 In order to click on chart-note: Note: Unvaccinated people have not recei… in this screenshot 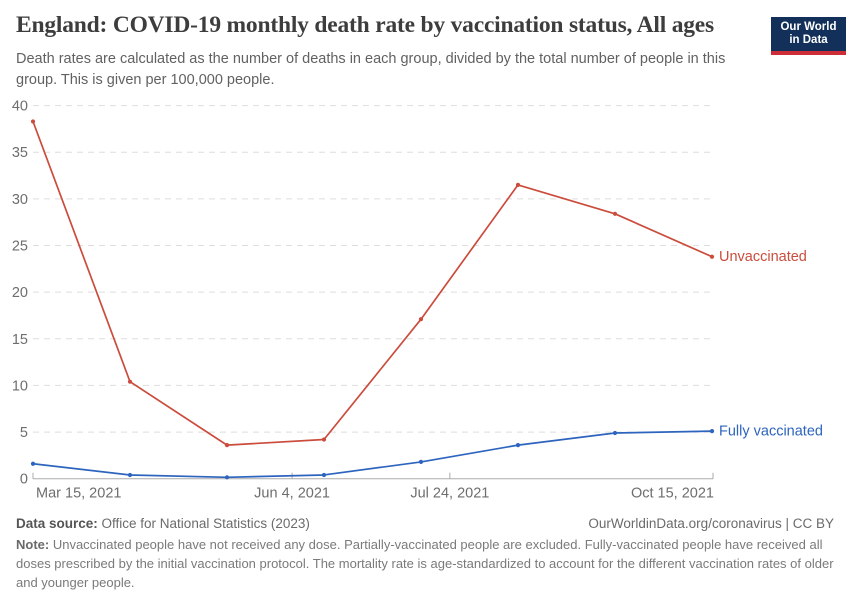, I will do `click(427, 563)`.